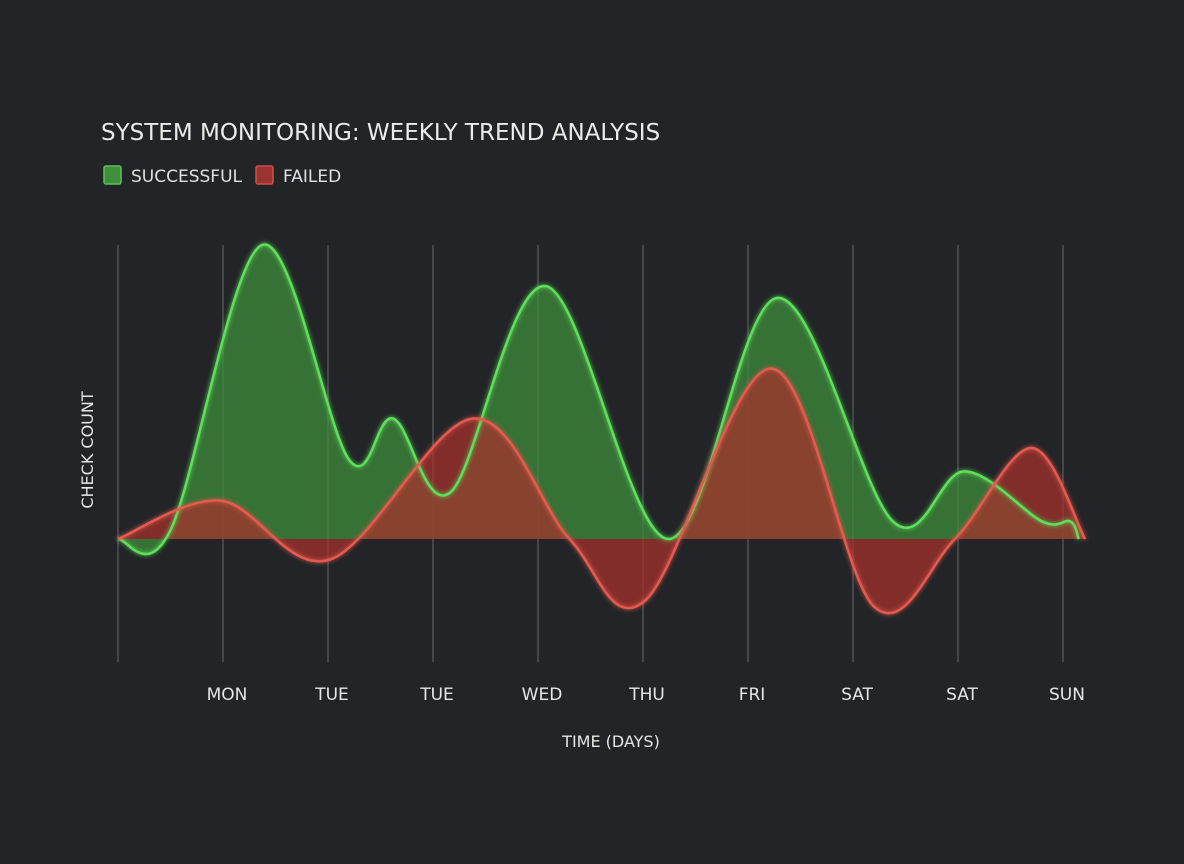  What do you see at coordinates (87, 450) in the screenshot?
I see `y-axis-label: CHECK COUNT` at bounding box center [87, 450].